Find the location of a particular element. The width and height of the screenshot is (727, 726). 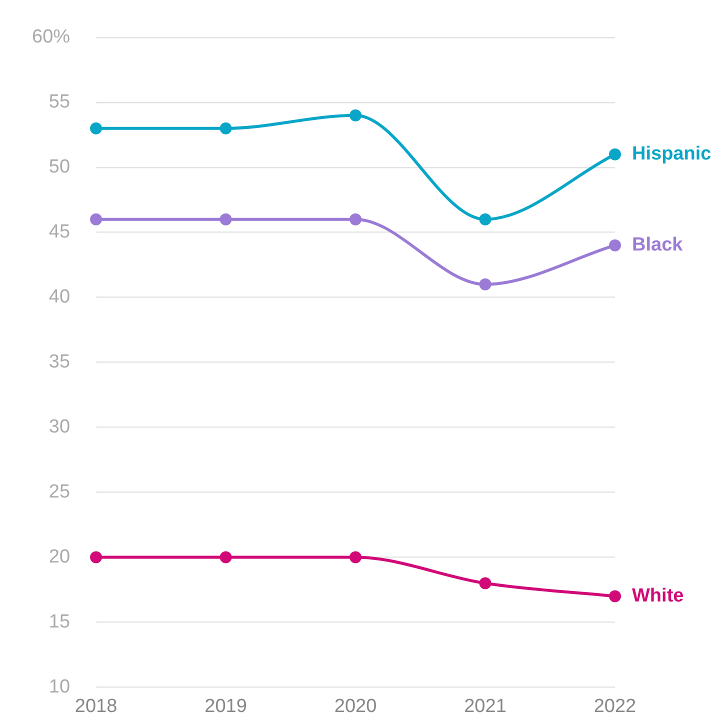

x-tick-label: 2022 is located at coordinates (615, 706).